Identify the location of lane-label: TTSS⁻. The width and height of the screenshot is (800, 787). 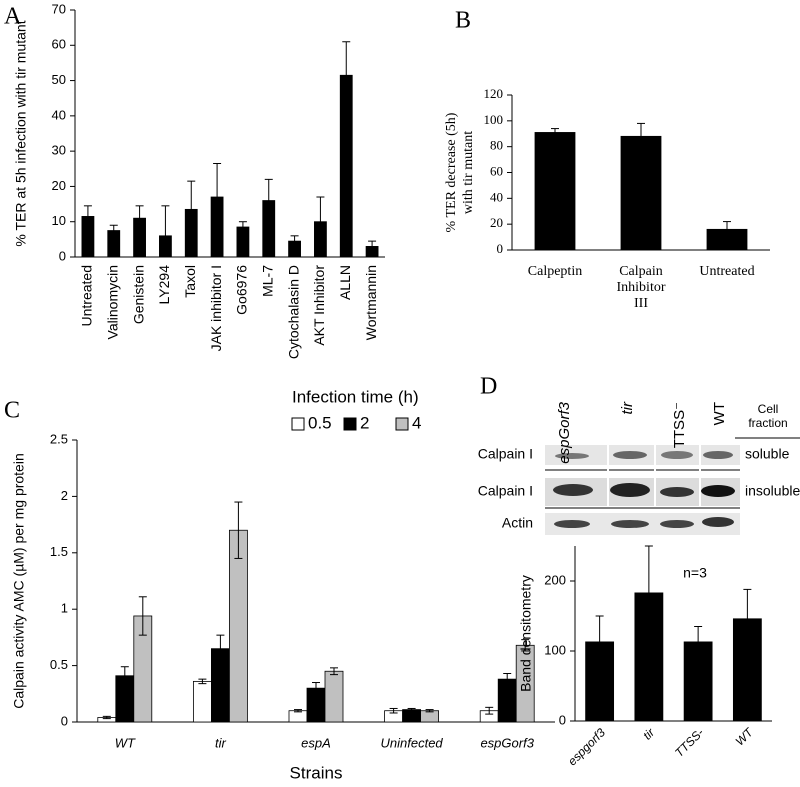
(679, 425).